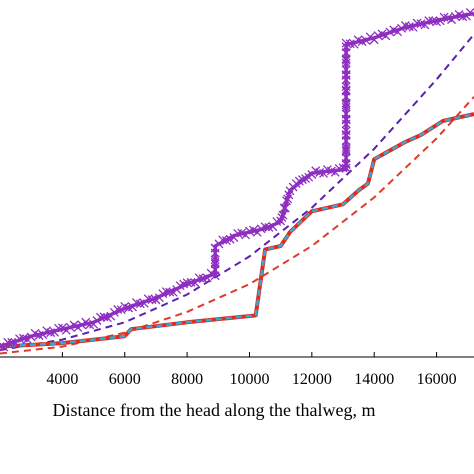 The width and height of the screenshot is (474, 474). Describe the element at coordinates (62, 379) in the screenshot. I see `x-tick-label: 4000` at that location.